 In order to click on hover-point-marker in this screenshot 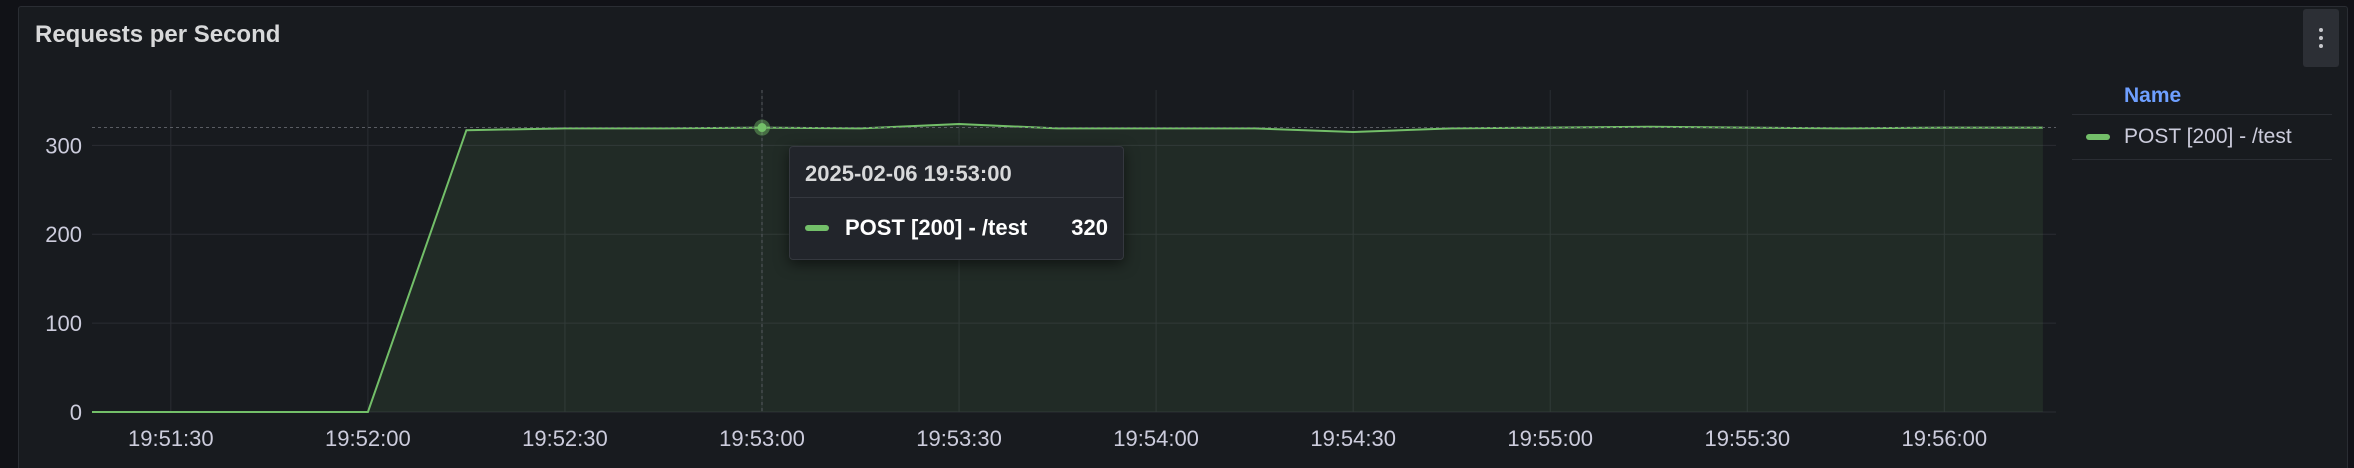, I will do `click(762, 128)`.